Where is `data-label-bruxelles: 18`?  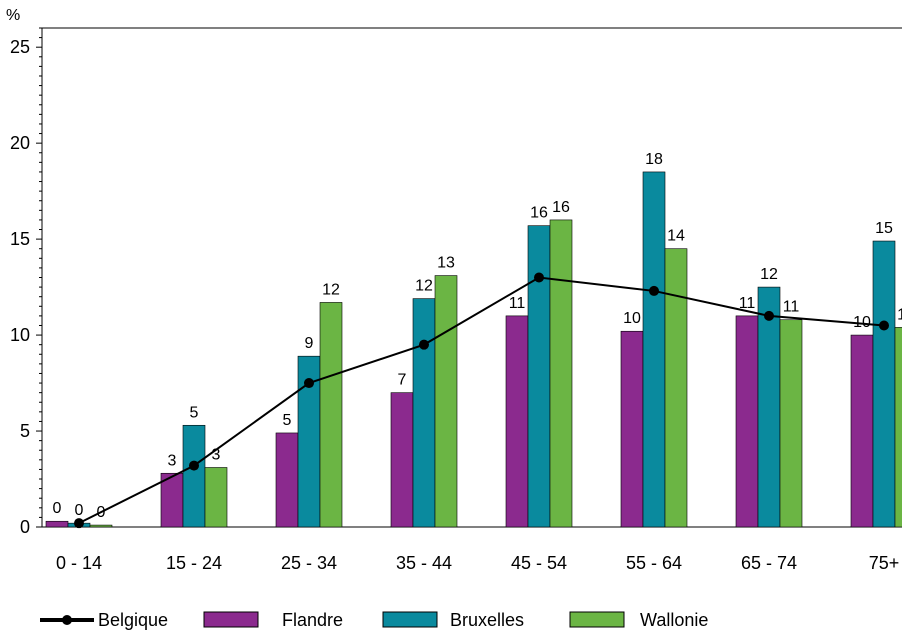 data-label-bruxelles: 18 is located at coordinates (654, 159).